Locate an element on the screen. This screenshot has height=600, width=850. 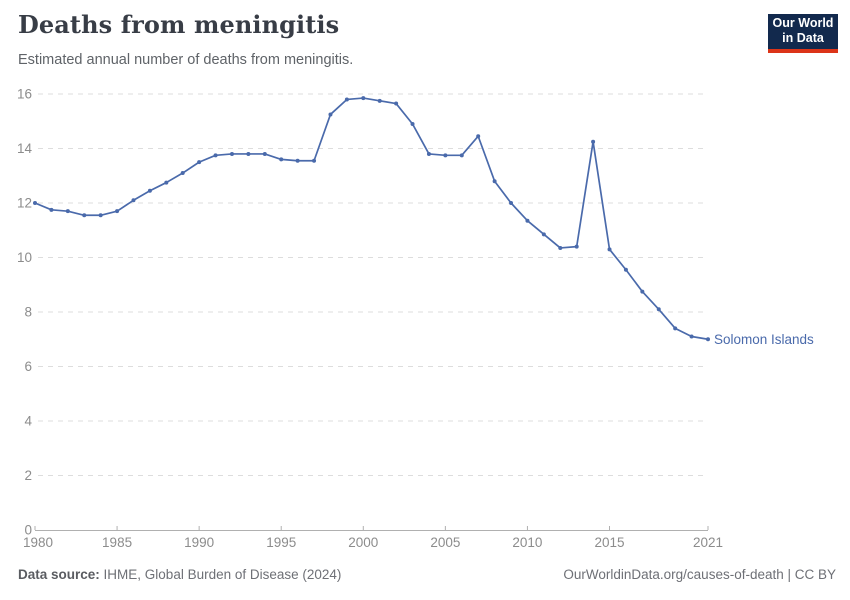
x-axis-tick-label: 2021 is located at coordinates (708, 542).